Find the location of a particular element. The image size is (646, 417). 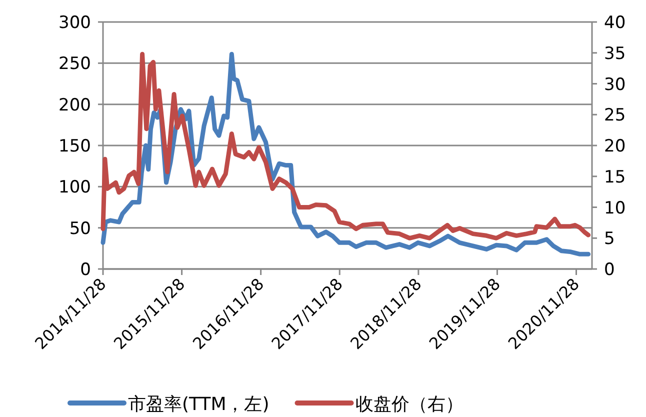

y2-tick-label: 25 is located at coordinates (615, 116).